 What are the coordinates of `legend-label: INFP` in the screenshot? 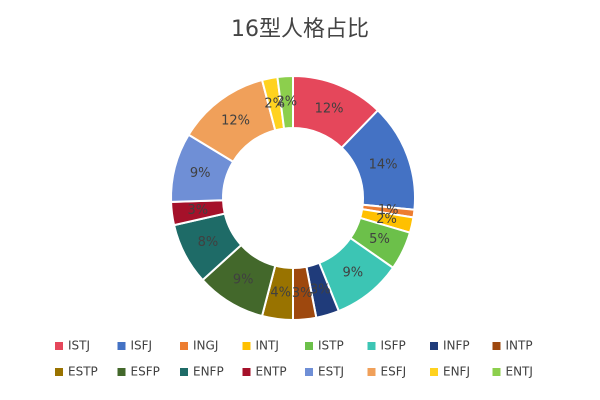 It's located at (456, 346).